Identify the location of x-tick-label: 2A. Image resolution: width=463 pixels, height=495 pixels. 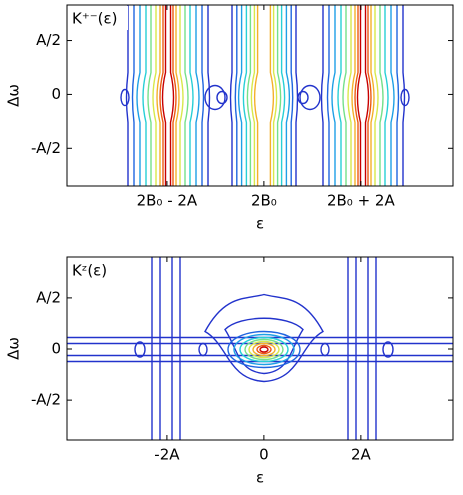
(361, 455).